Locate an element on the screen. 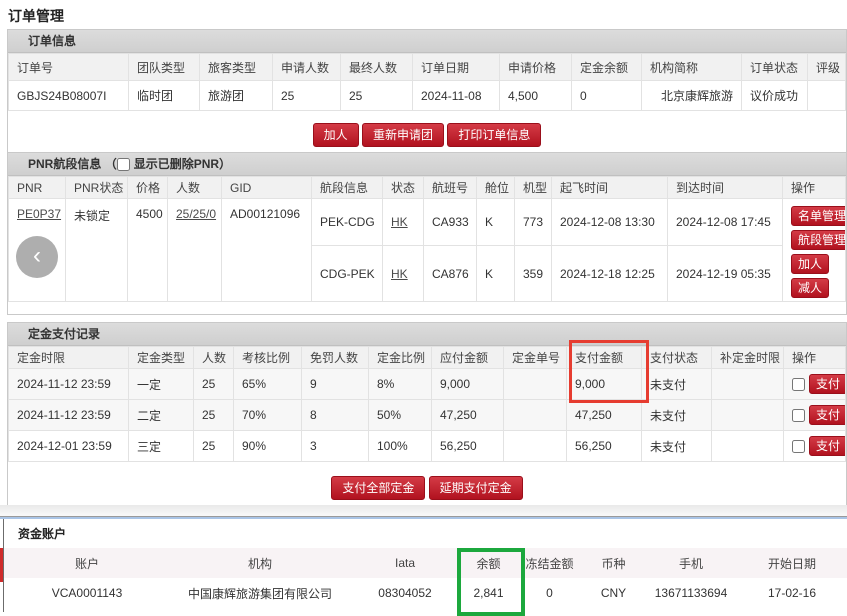  name-list-manage-button: 名单管理 is located at coordinates (818, 216).